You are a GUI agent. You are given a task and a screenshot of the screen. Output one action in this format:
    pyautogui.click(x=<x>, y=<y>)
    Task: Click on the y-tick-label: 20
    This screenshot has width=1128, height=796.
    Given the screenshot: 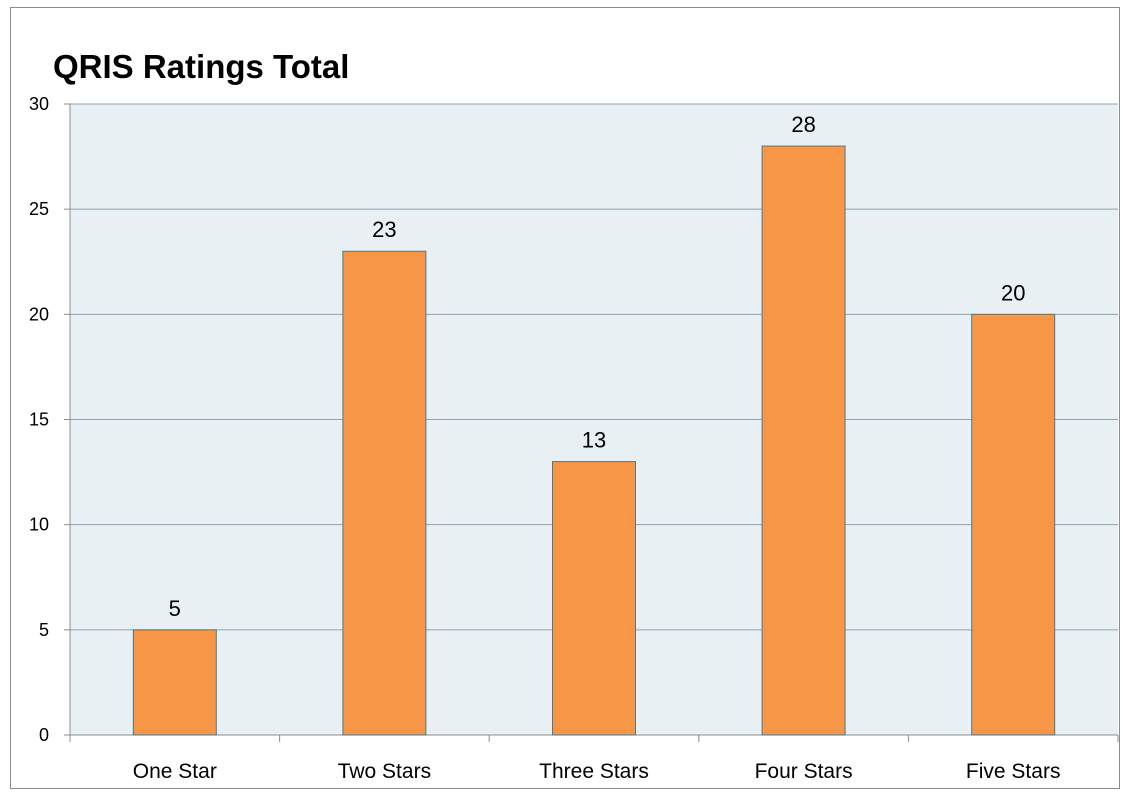 What is the action you would take?
    pyautogui.click(x=39, y=314)
    